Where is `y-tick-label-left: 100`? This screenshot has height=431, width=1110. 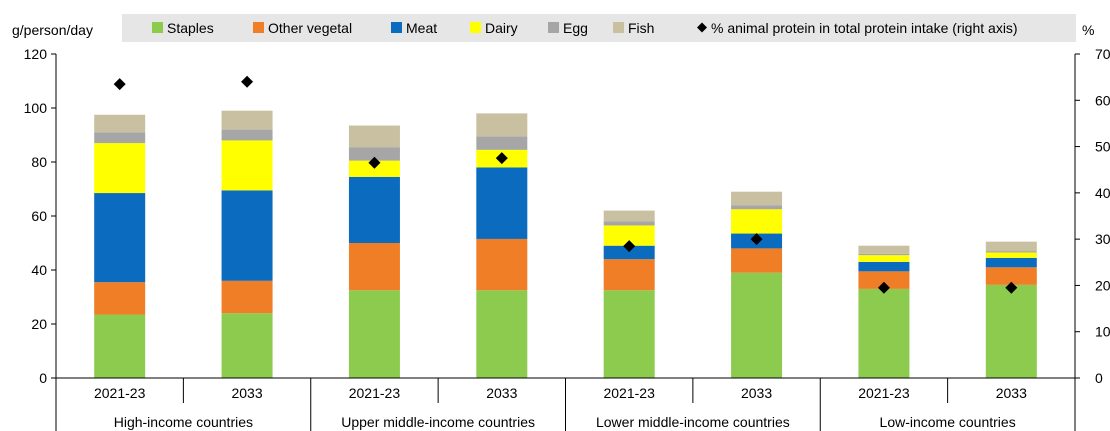 y-tick-label-left: 100 is located at coordinates (36, 108).